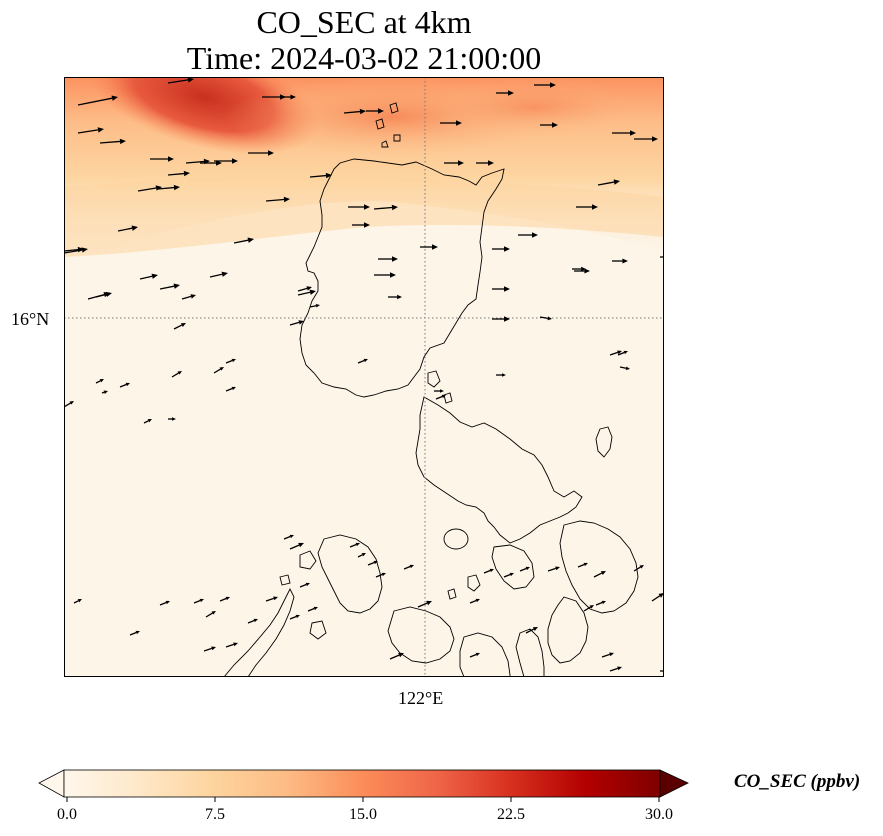  I want to click on palawan-coastline, so click(259, 632).